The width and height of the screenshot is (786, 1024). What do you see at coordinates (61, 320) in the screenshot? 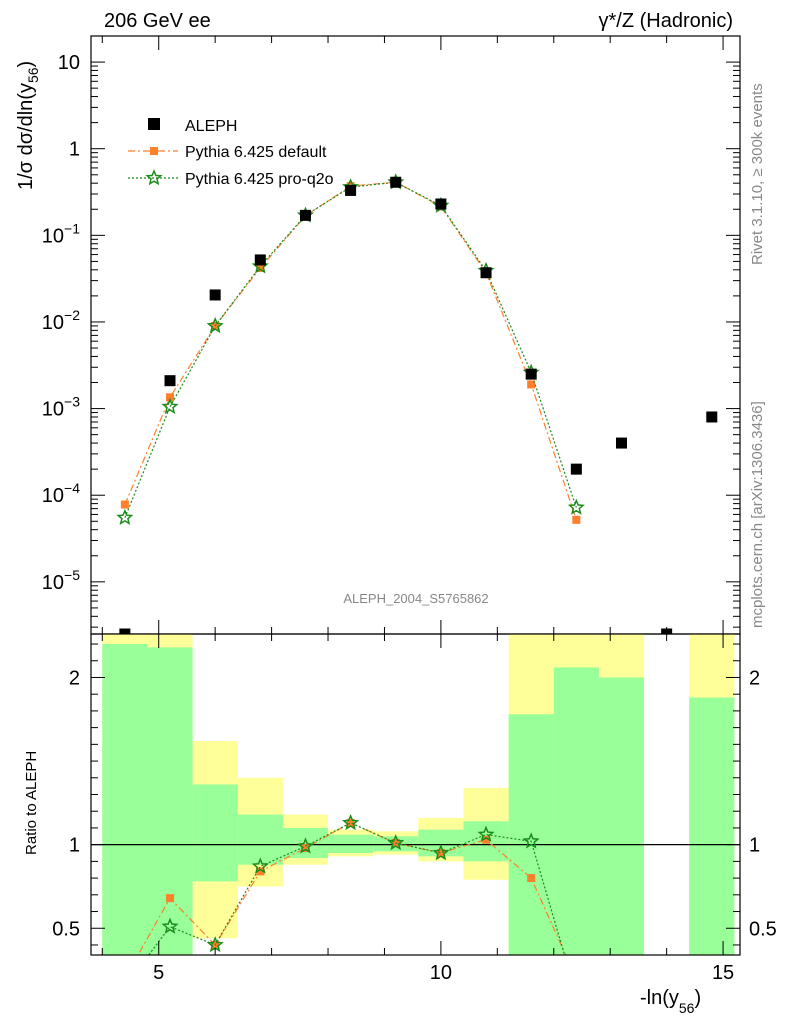
I see `y-tick-label--2: 10⁻²` at bounding box center [61, 320].